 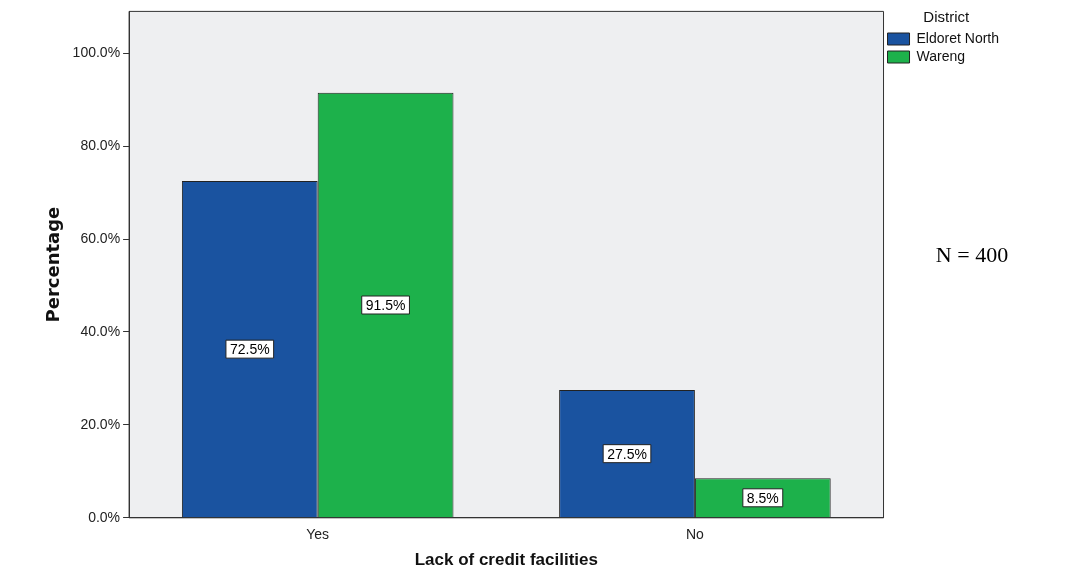 What do you see at coordinates (96, 52) in the screenshot?
I see `y-tick-label: 100.0%` at bounding box center [96, 52].